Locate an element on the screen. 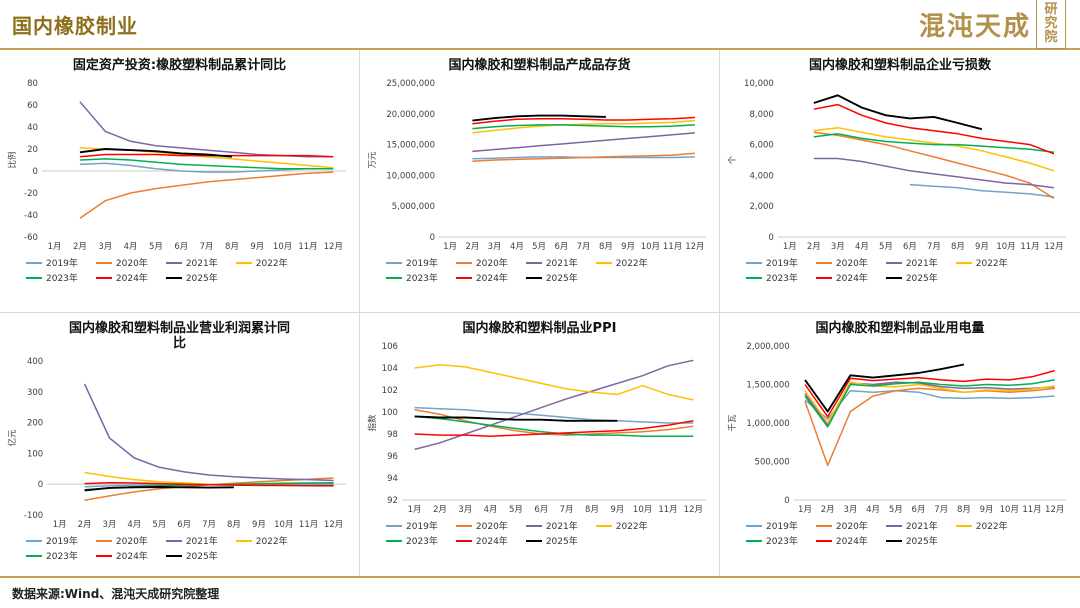 The width and height of the screenshot is (1080, 608). y-tick-label: 25,000,000 is located at coordinates (410, 84).